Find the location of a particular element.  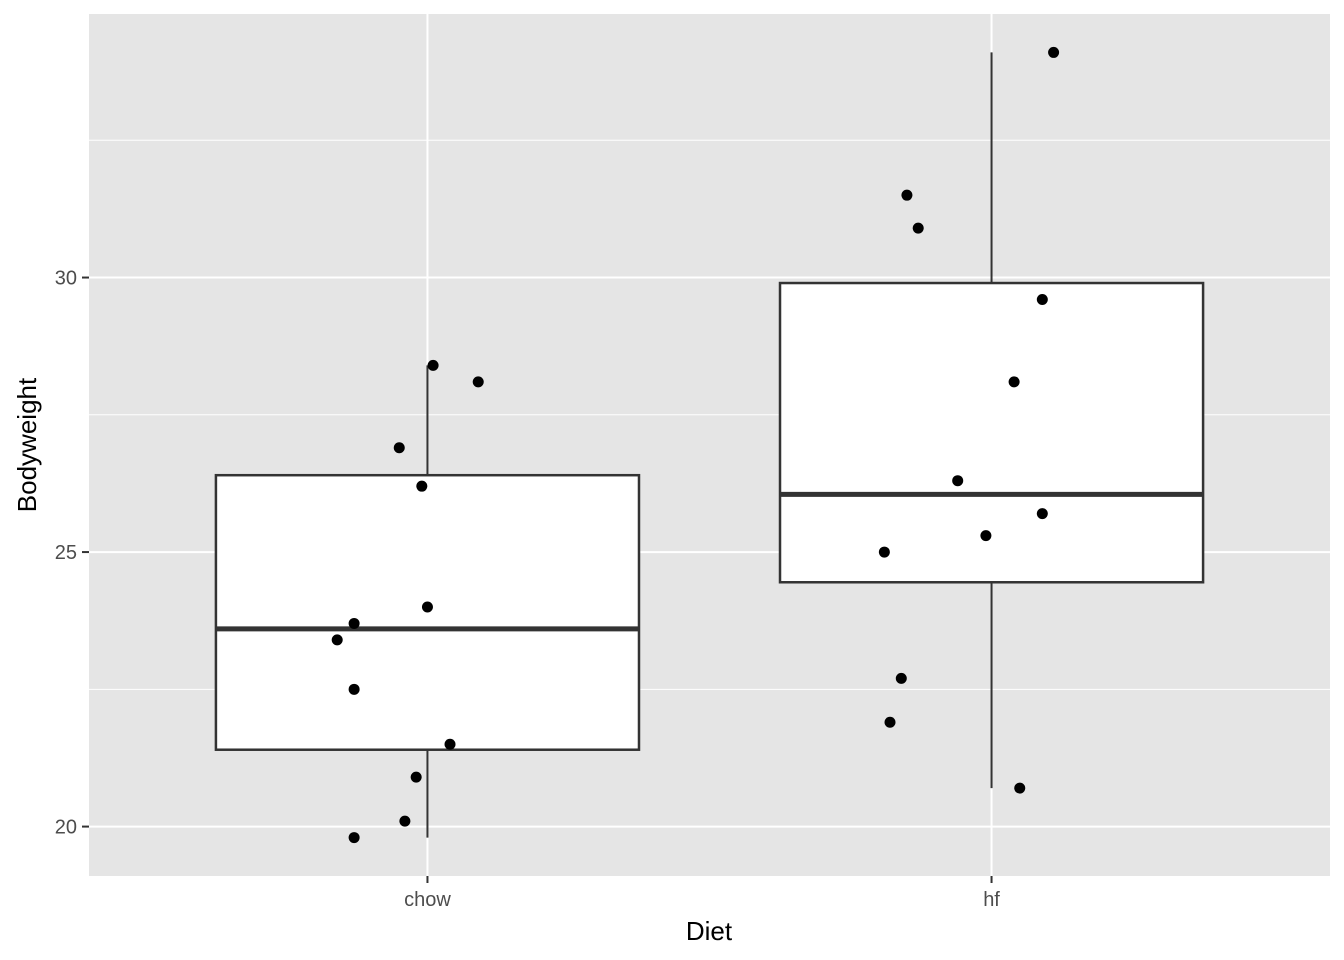

x-tick-label: hf is located at coordinates (991, 900).